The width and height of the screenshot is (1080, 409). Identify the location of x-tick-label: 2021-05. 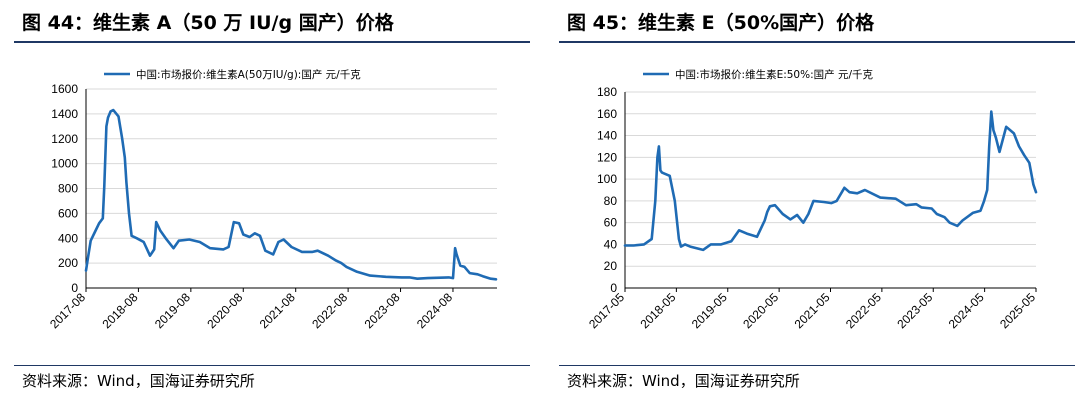
(812, 310).